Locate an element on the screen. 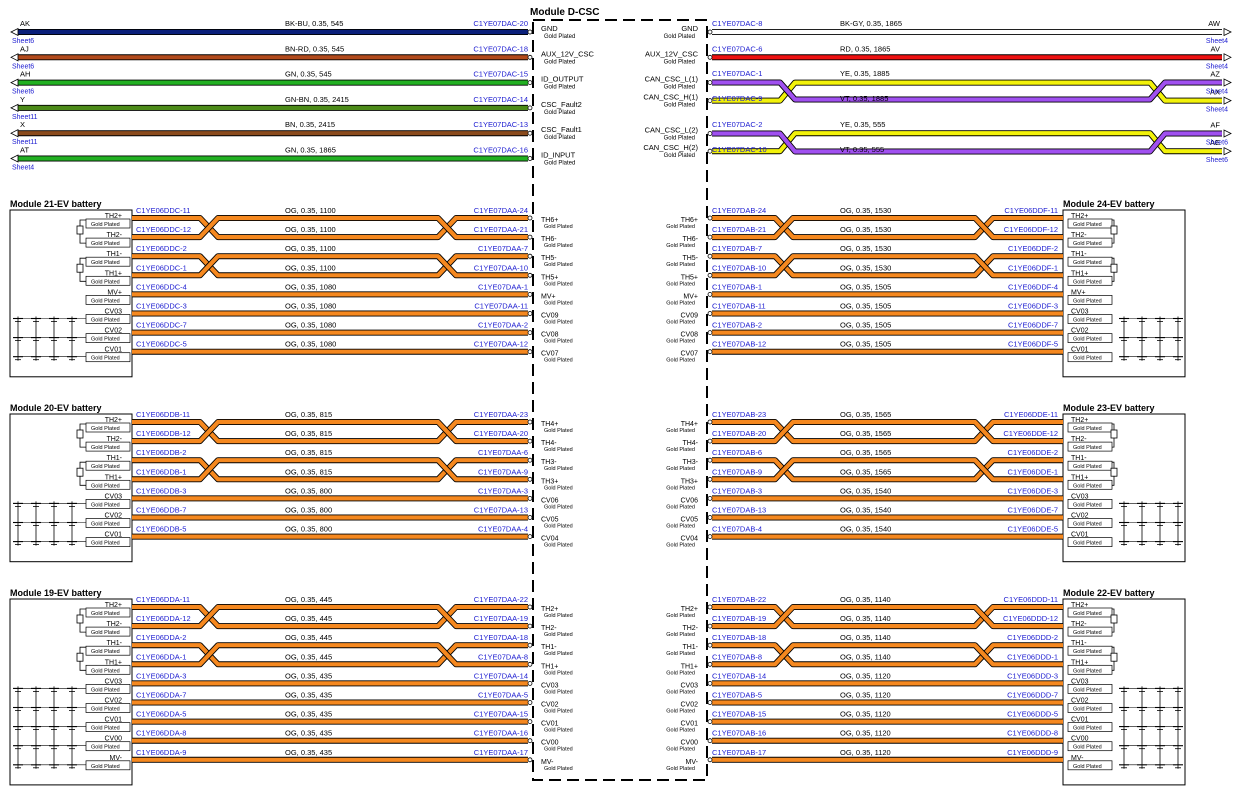 The image size is (1238, 794). connector-ref-to: C1YE06DDF-3 is located at coordinates (1033, 306).